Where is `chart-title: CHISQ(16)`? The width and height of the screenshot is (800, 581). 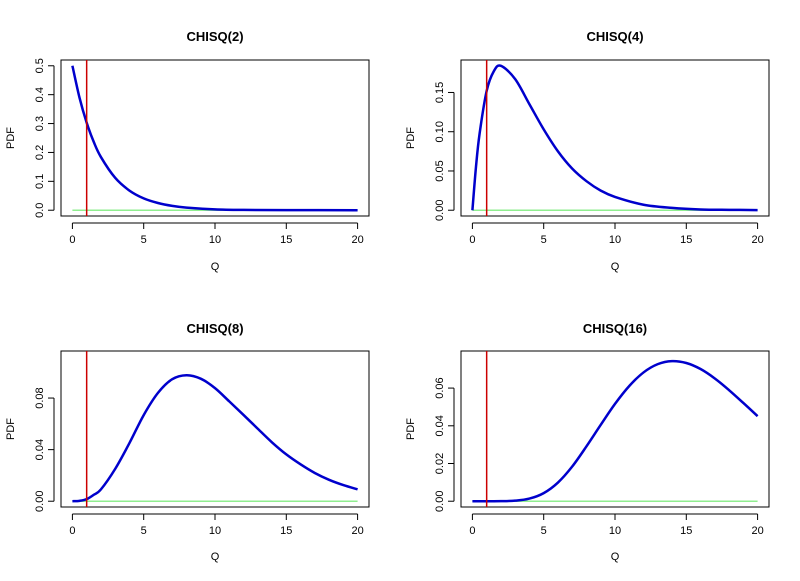 chart-title: CHISQ(16) is located at coordinates (615, 328).